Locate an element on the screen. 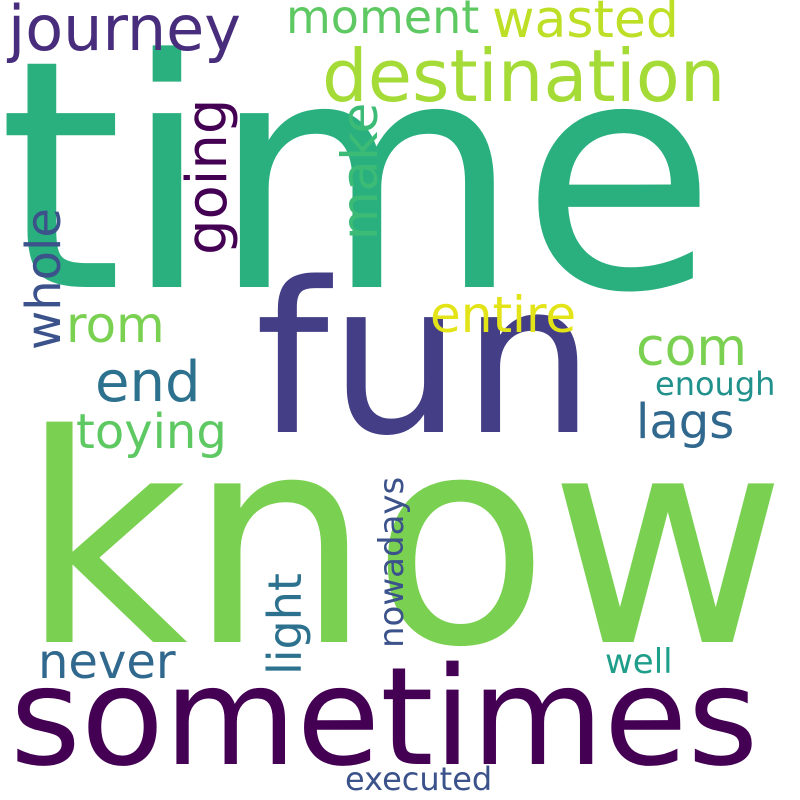 This screenshot has height=800, width=800. word-light: light is located at coordinates (285, 624).